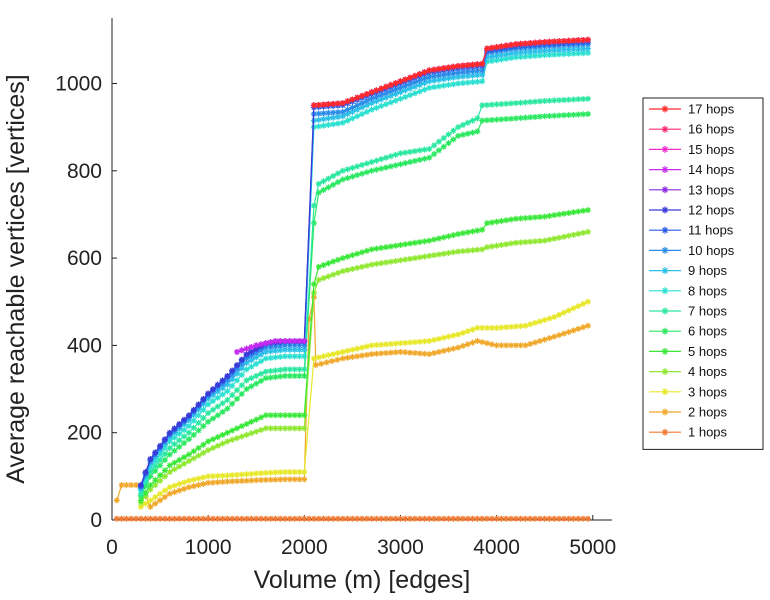 The width and height of the screenshot is (770, 600). What do you see at coordinates (688, 331) in the screenshot?
I see `legend-entry: 6 hops` at bounding box center [688, 331].